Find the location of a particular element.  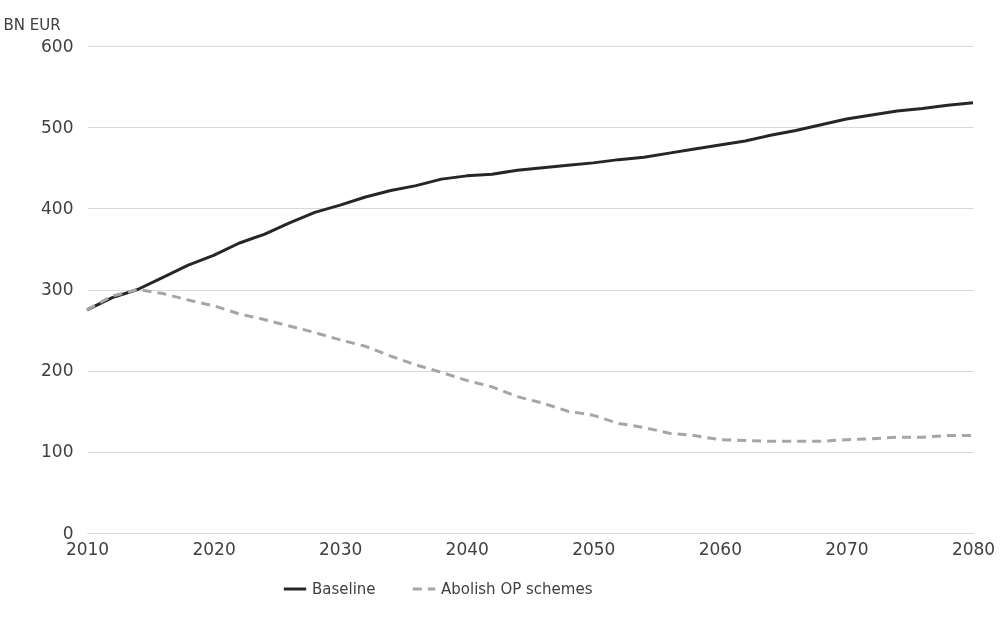

x-tick-label: 2020 is located at coordinates (214, 548).